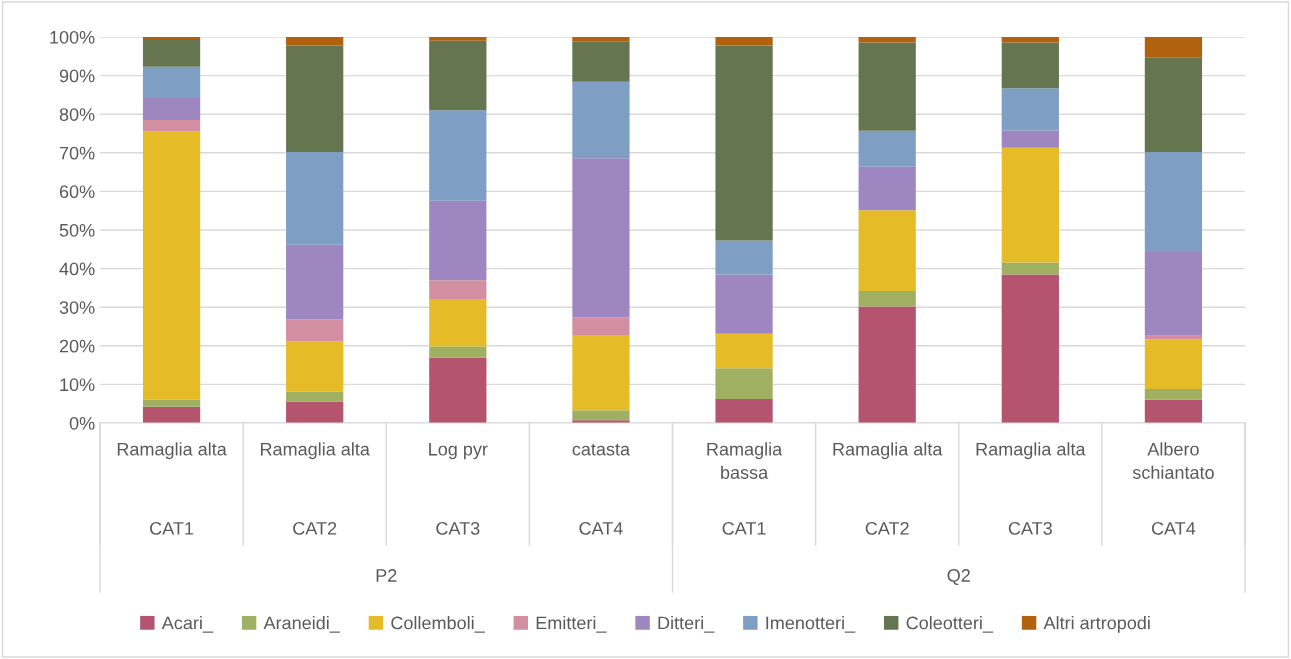 The image size is (1291, 659). Describe the element at coordinates (77, 230) in the screenshot. I see `y-tick-label: 50%` at that location.